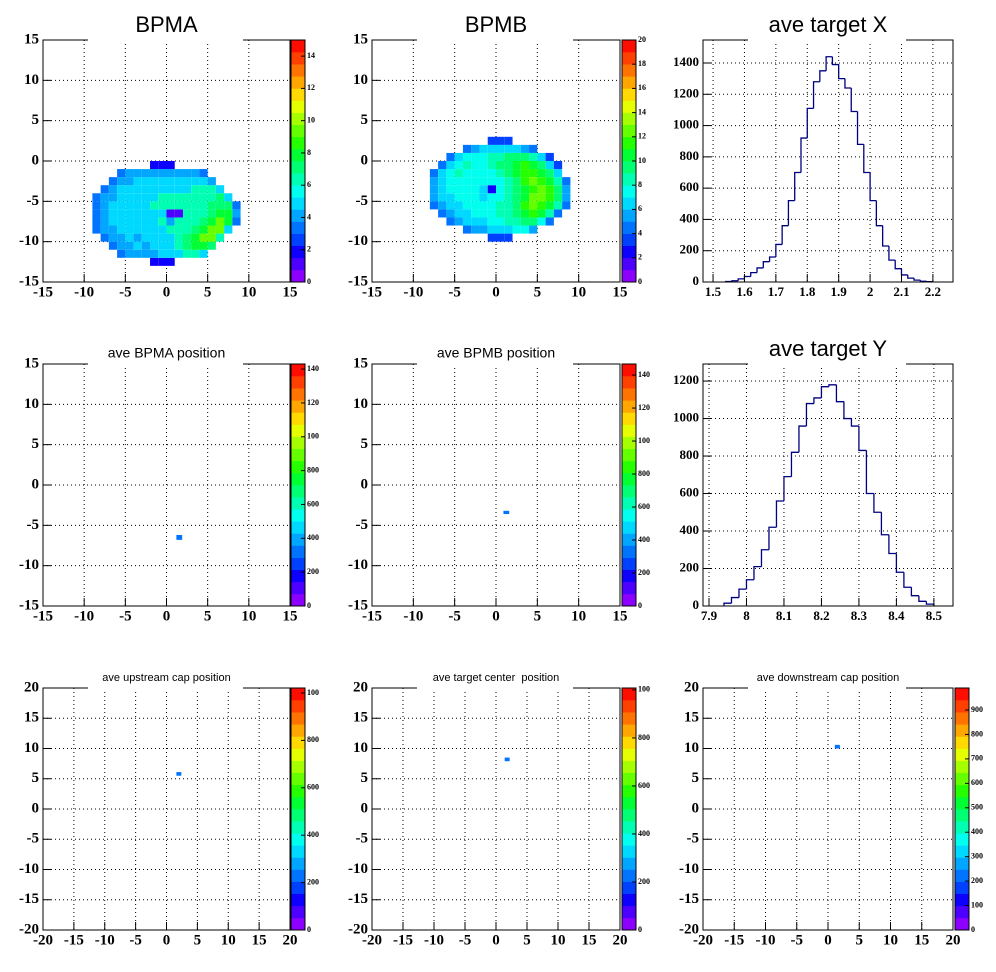 Image resolution: width=996 pixels, height=972 pixels. Describe the element at coordinates (734, 940) in the screenshot. I see `x-tick-label: -15` at that location.